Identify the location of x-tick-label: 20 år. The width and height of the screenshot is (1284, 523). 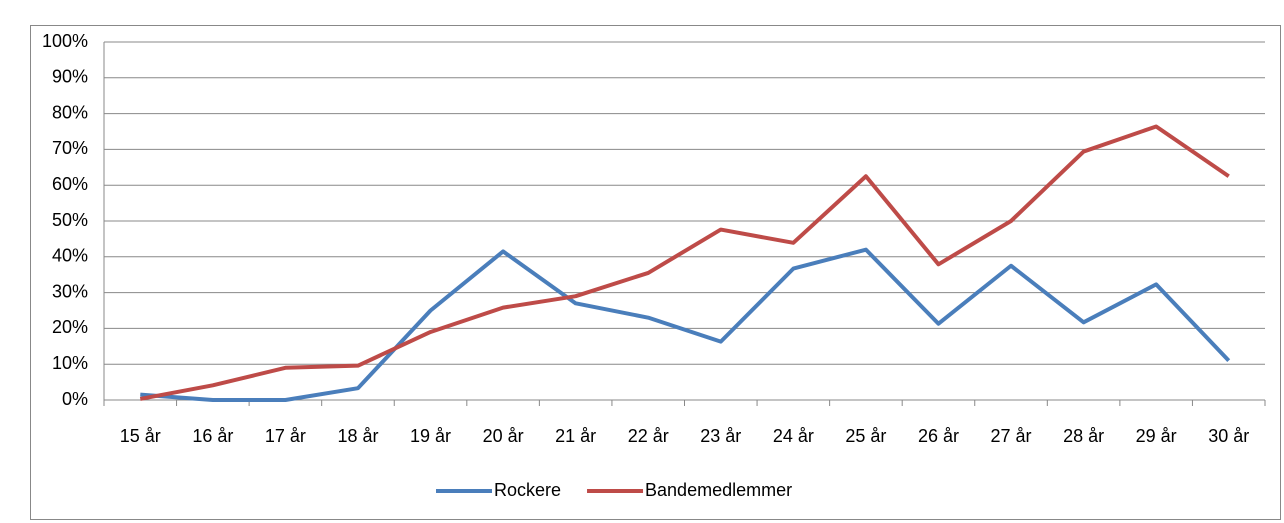
(503, 436).